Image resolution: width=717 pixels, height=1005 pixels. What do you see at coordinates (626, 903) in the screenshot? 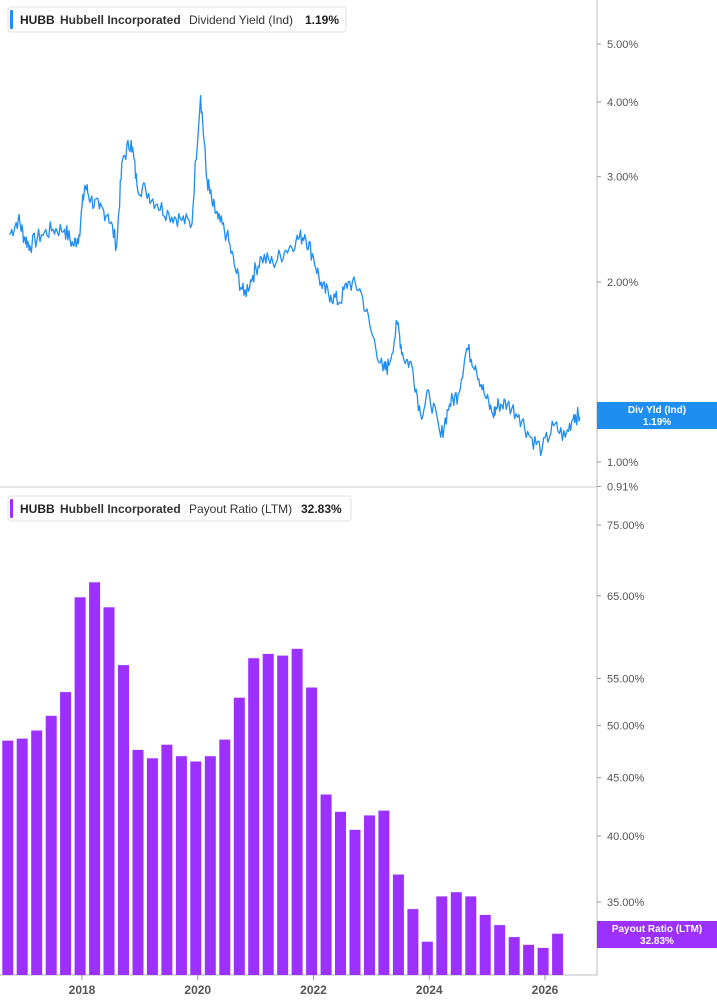
I see `payout-tick-label: 35.00%` at bounding box center [626, 903].